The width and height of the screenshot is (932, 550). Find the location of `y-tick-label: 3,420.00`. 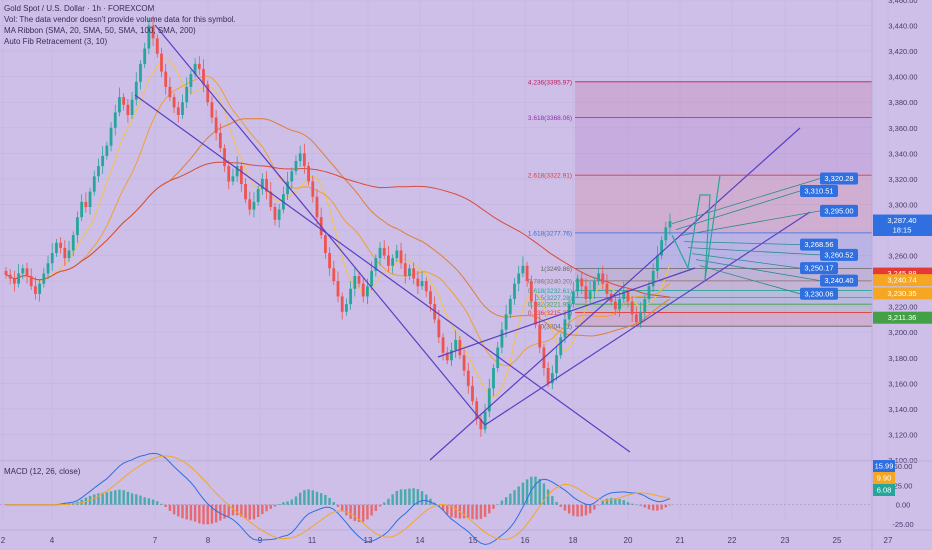

y-tick-label: 3,420.00 is located at coordinates (902, 51).